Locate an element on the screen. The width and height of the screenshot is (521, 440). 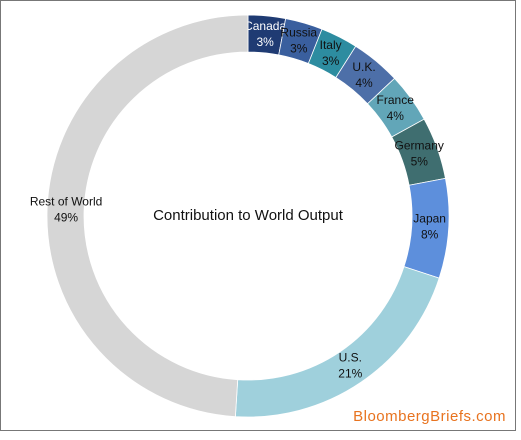
slice-label: Rest of World is located at coordinates (66, 201).